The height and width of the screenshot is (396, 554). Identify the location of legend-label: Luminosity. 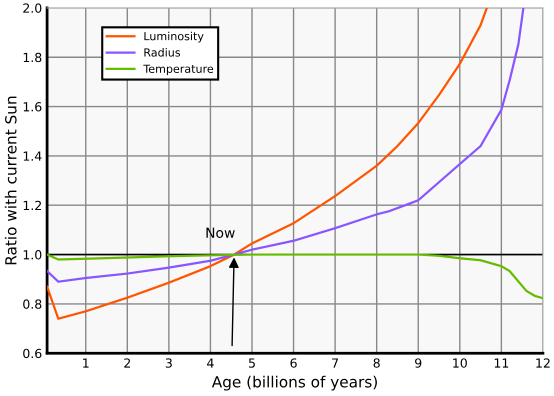
(174, 37).